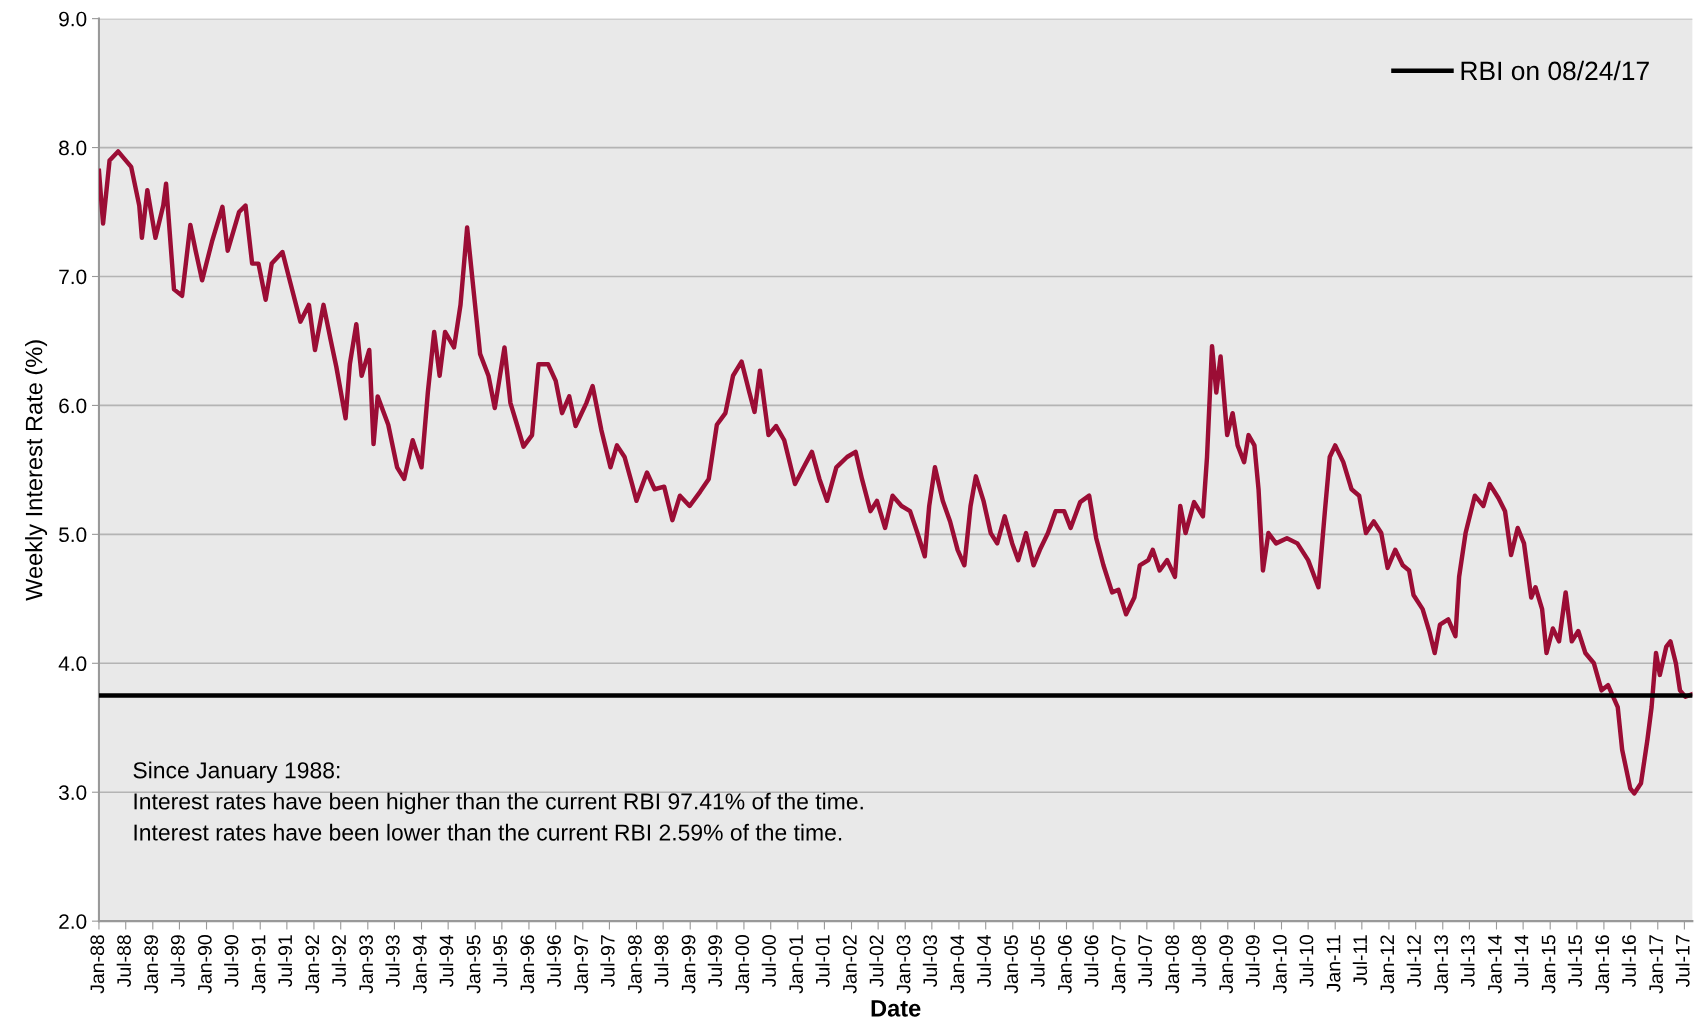 The image size is (1706, 1035). I want to click on x-tick-label: Jul-95, so click(500, 961).